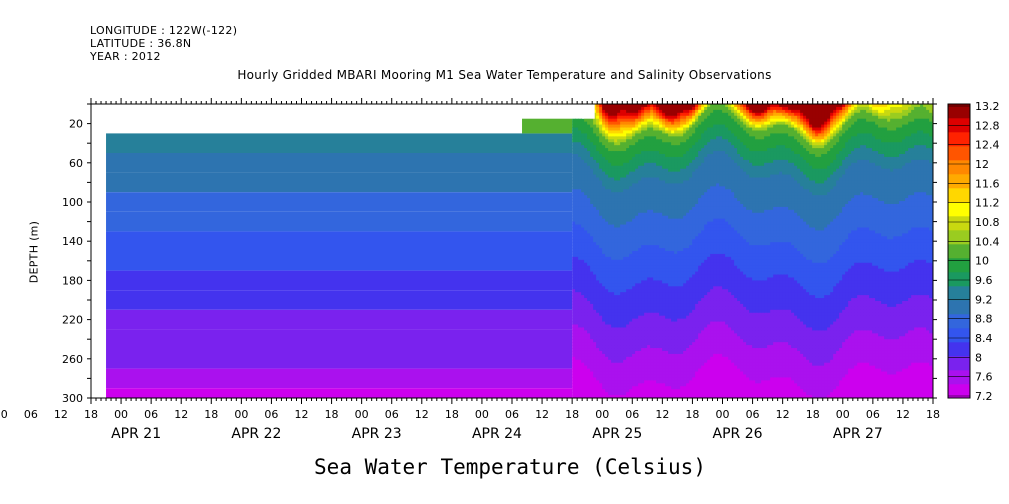 This screenshot has width=1009, height=504. I want to click on data-gap, so click(588, 111).